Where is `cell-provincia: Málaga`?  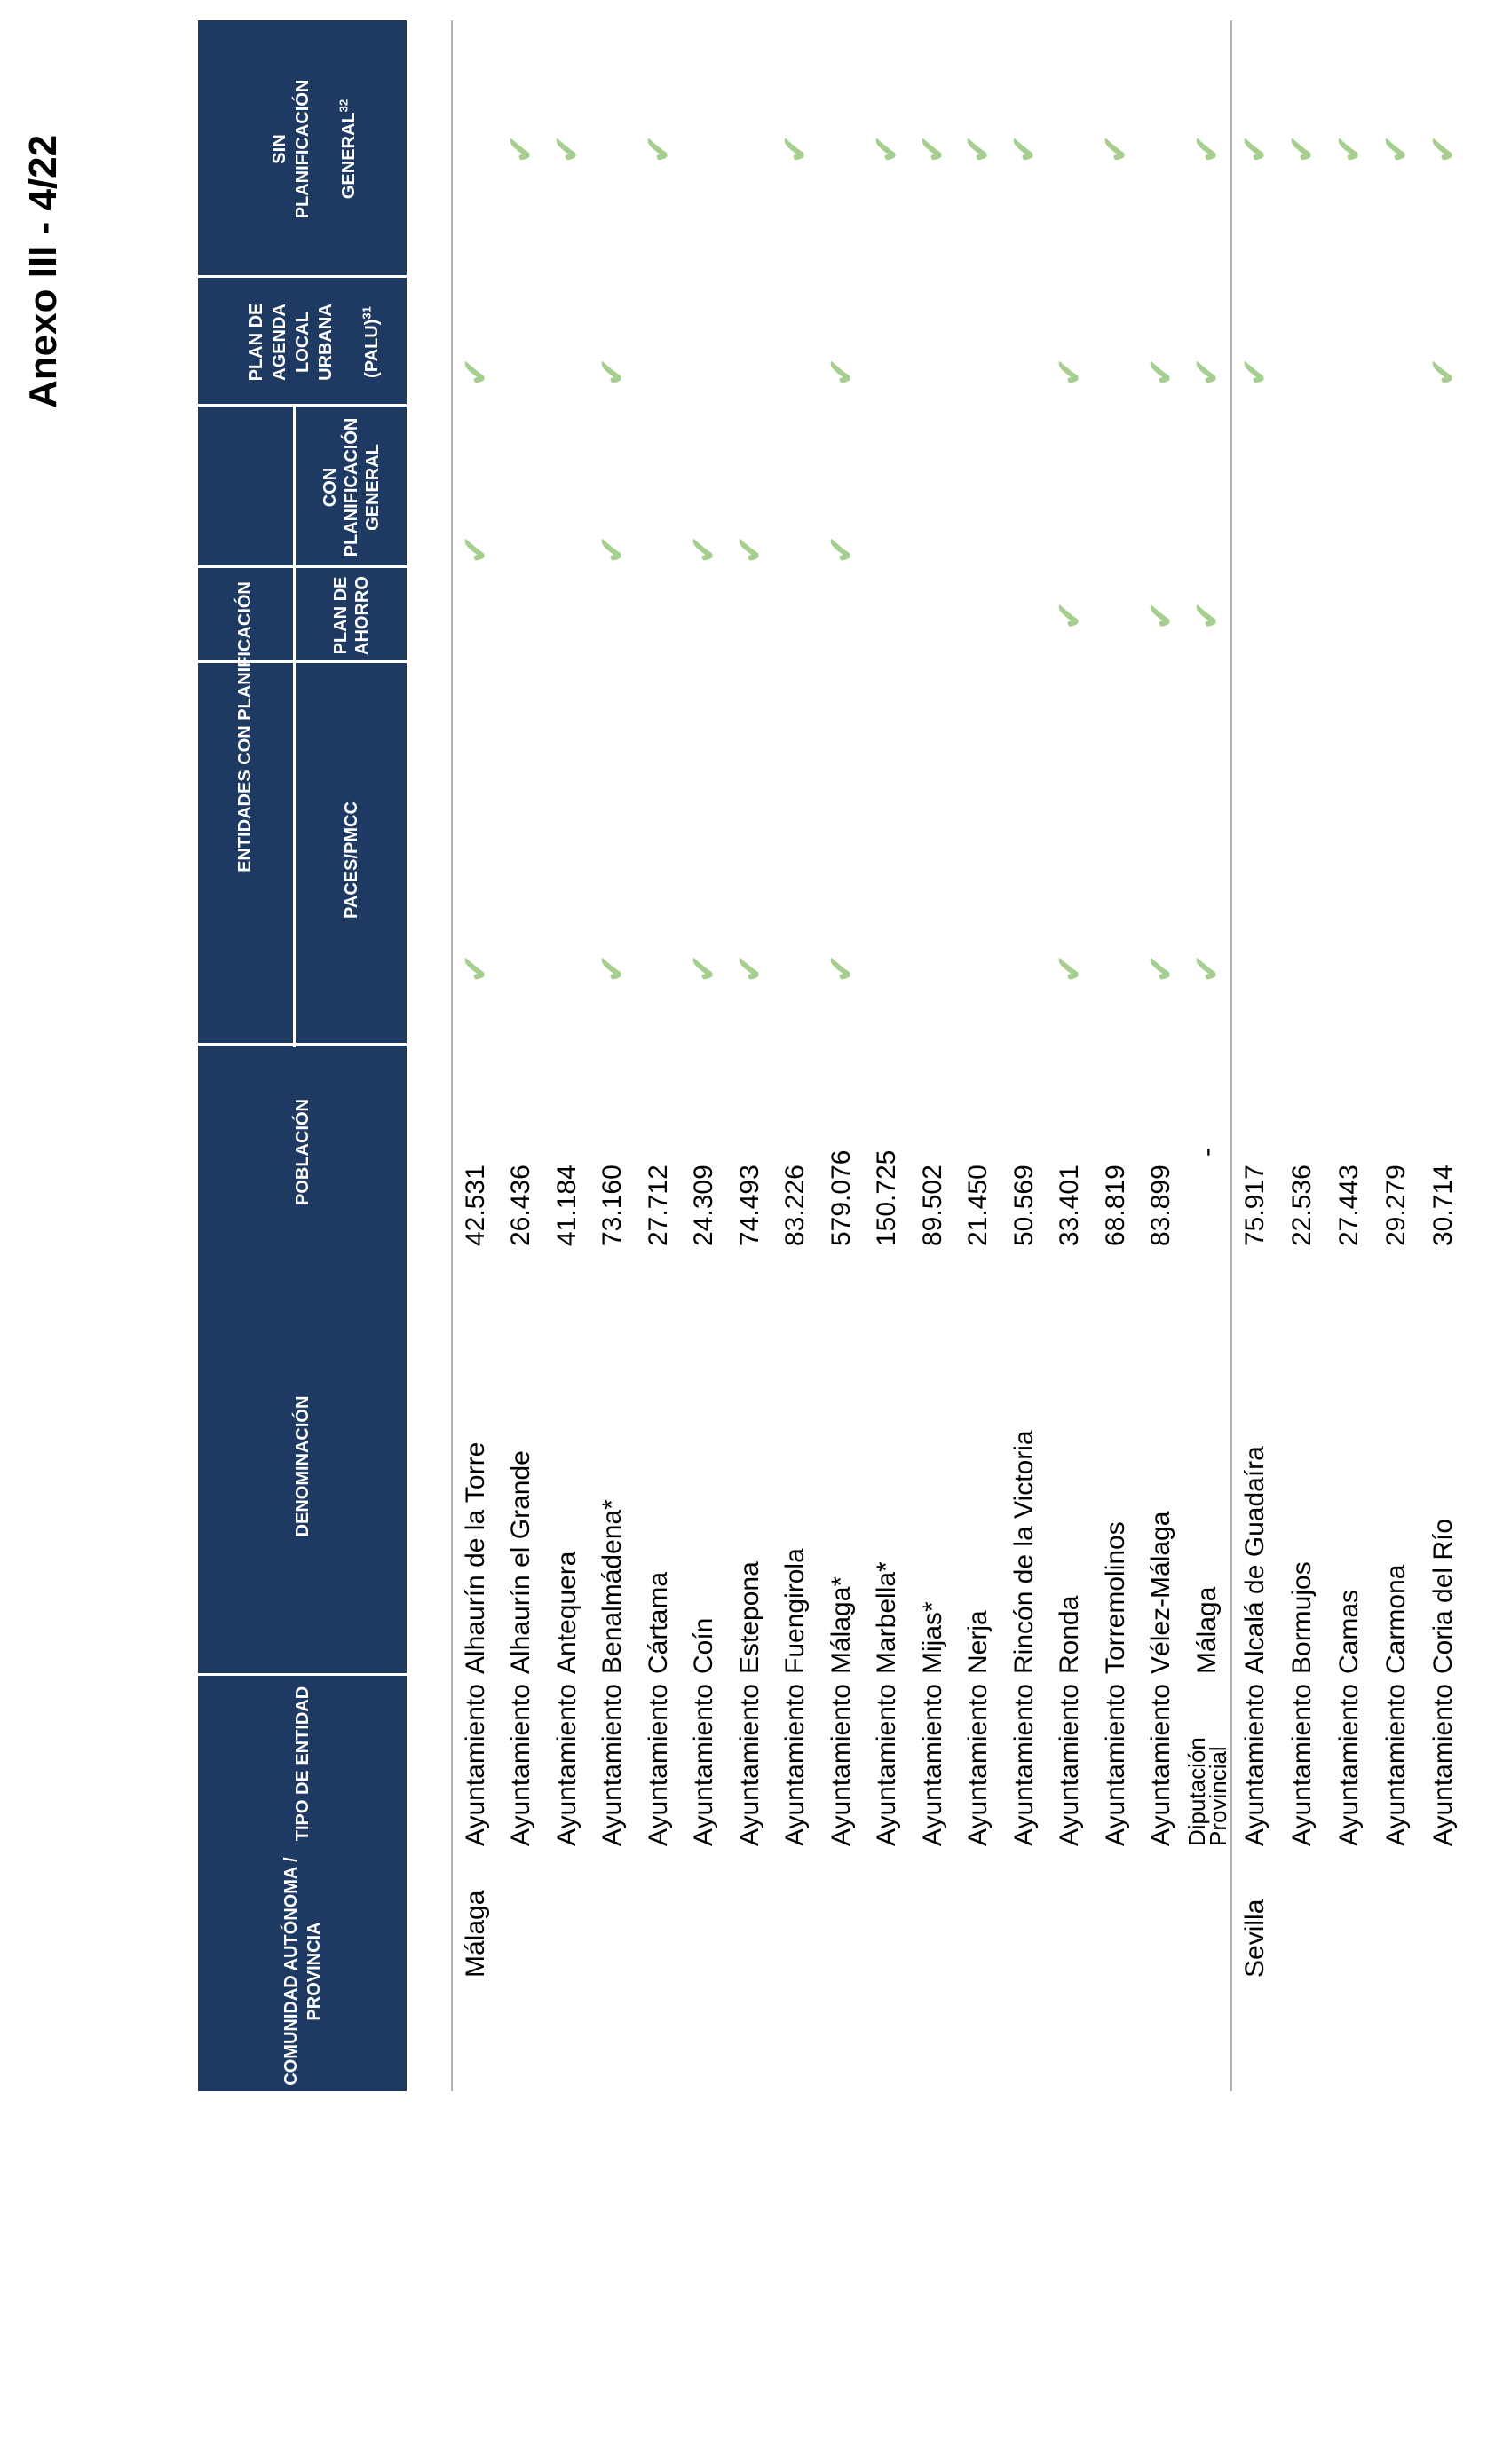 cell-provincia: Málaga is located at coordinates (475, 1934).